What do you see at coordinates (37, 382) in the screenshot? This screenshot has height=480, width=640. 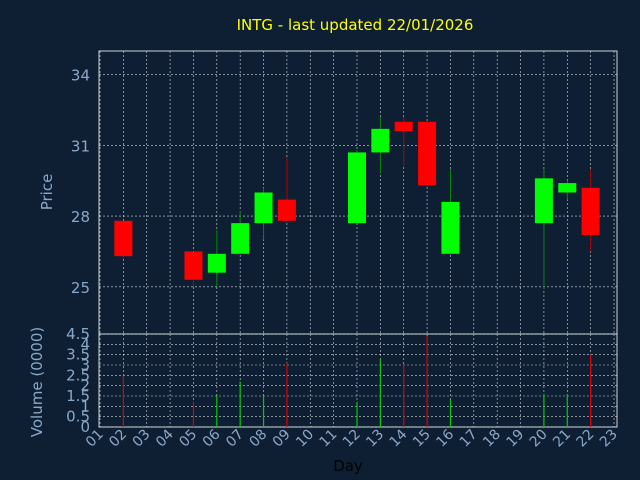 I see `volume-axis-title: Volume (0000)` at bounding box center [37, 382].